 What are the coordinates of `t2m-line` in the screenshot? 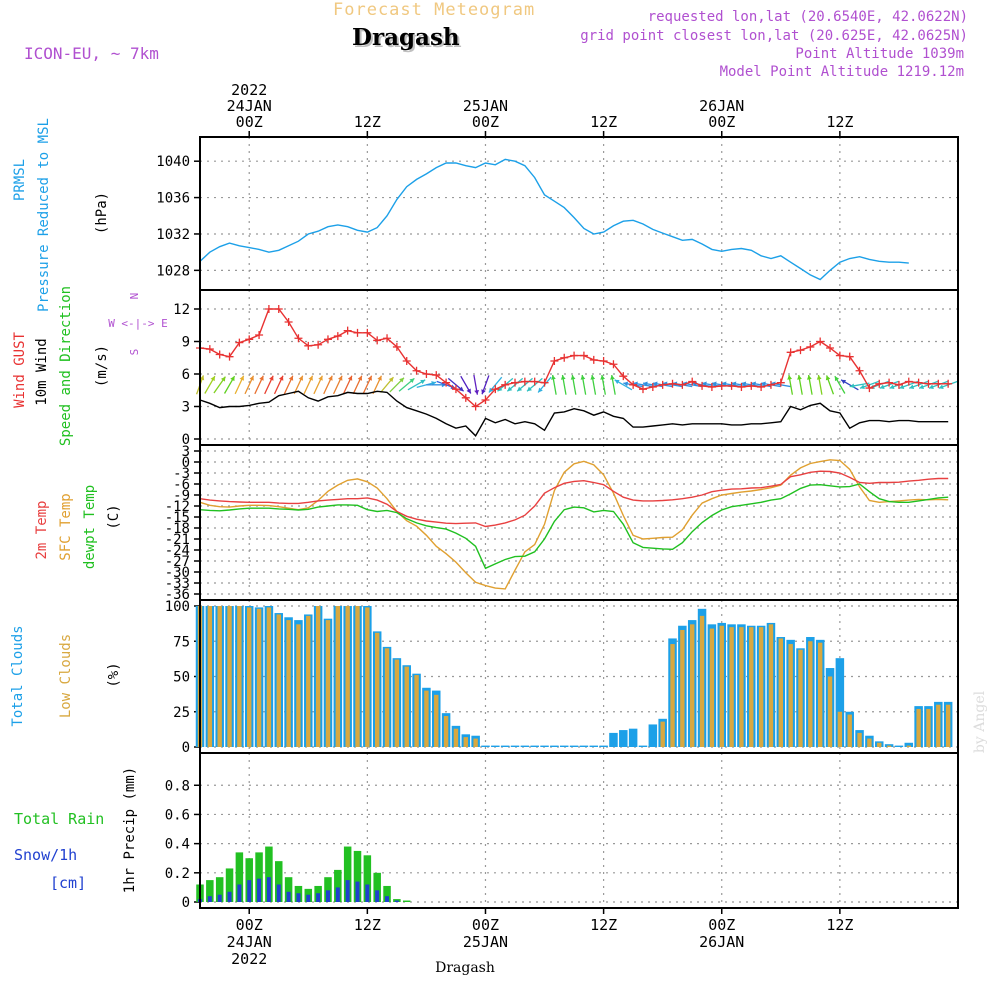 It's located at (574, 499).